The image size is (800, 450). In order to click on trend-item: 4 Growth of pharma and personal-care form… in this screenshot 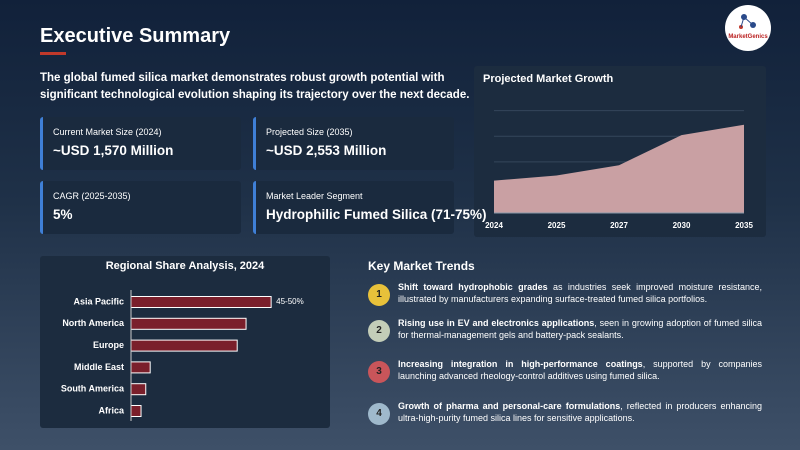, I will do `click(565, 416)`.